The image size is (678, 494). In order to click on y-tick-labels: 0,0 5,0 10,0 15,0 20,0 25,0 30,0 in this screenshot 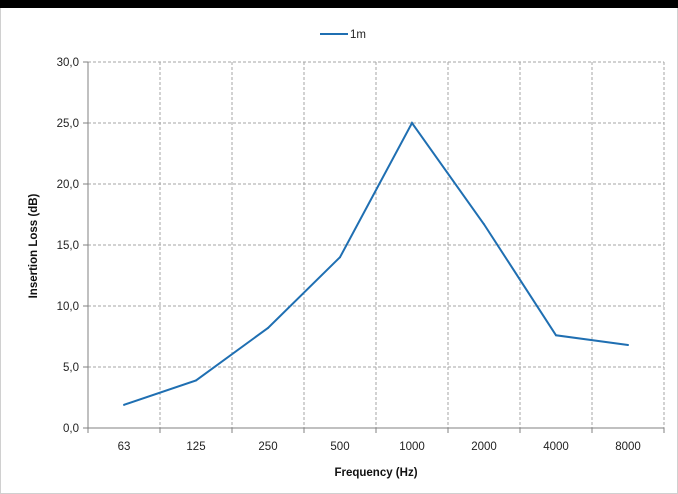, I will do `click(68, 246)`.